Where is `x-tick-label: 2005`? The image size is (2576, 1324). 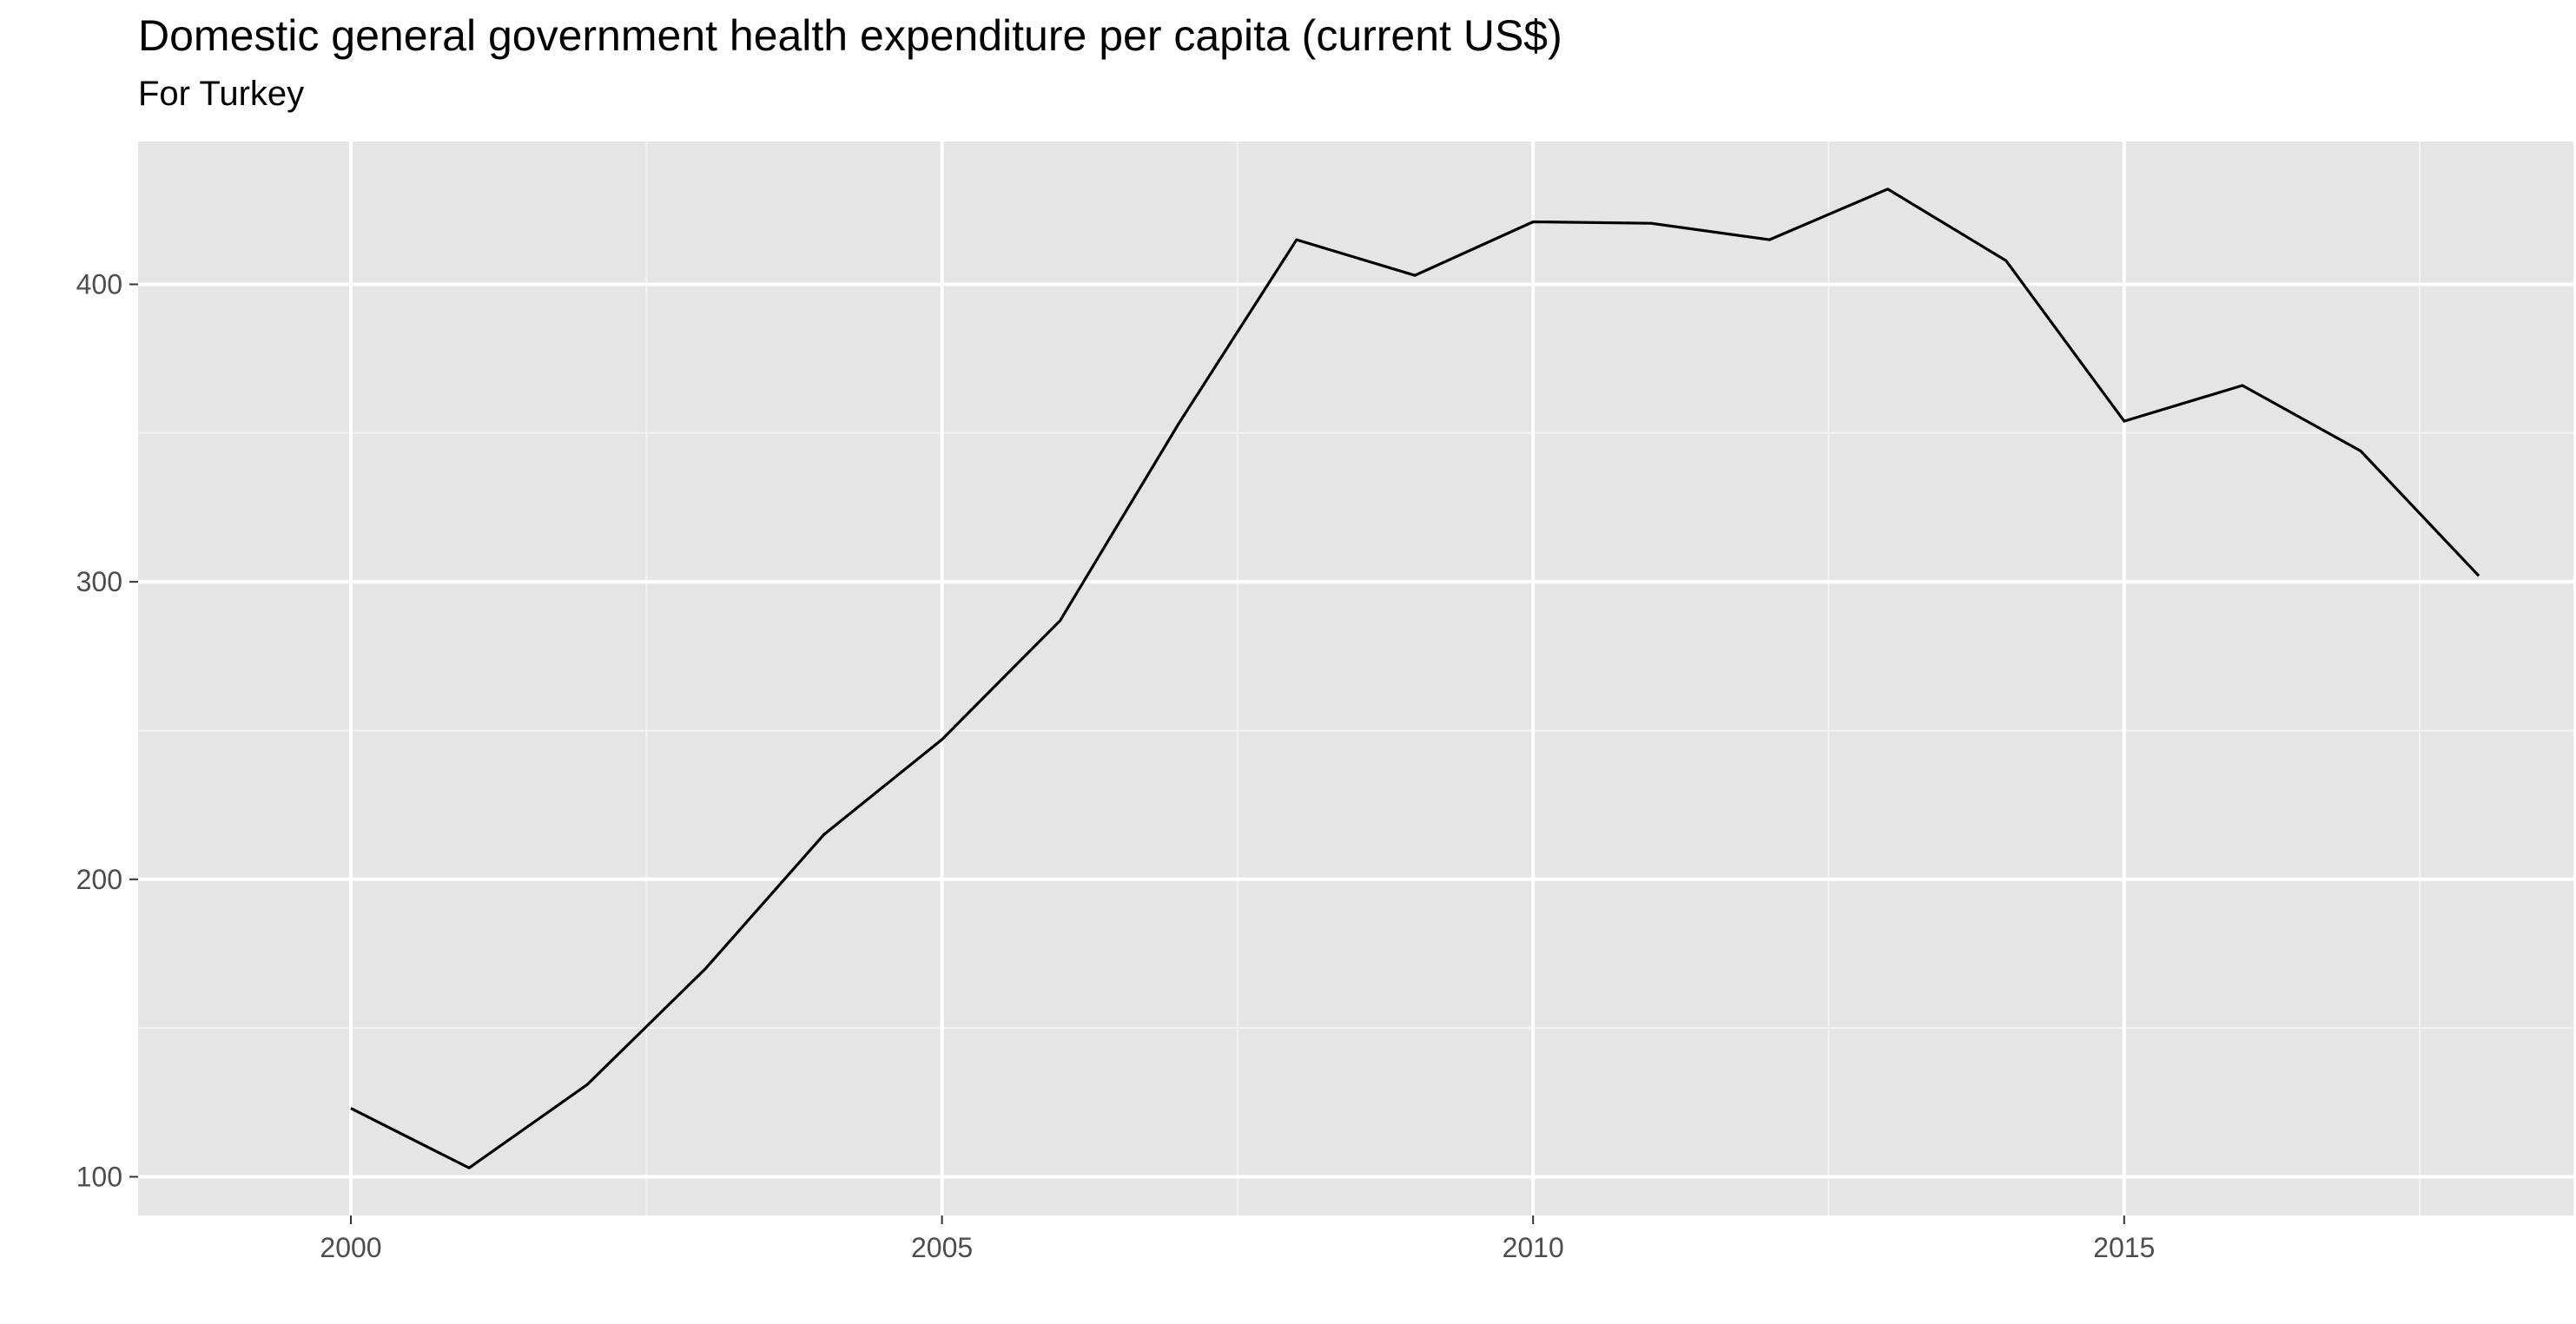
x-tick-label: 2005 is located at coordinates (942, 1247).